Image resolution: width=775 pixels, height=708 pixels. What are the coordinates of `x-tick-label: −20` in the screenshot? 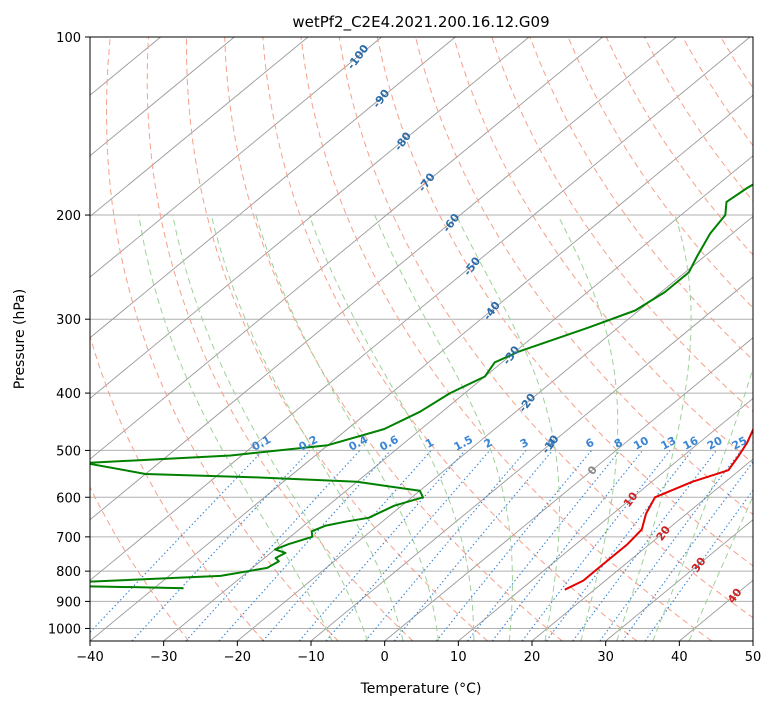 It's located at (237, 657).